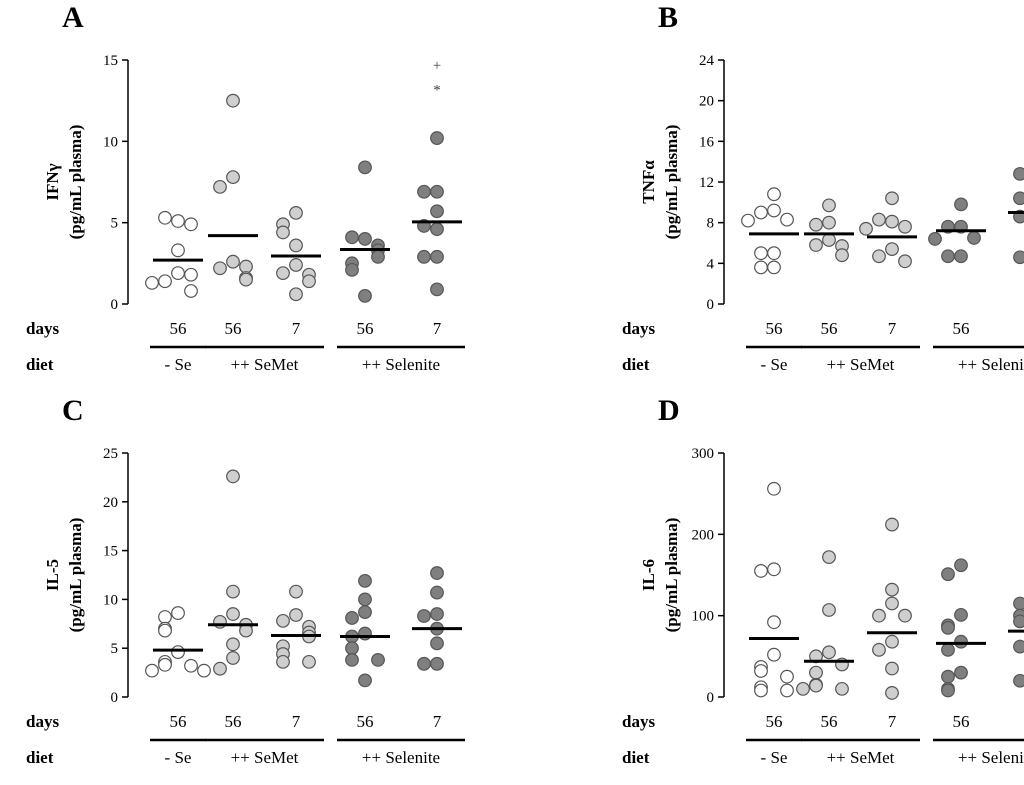 The width and height of the screenshot is (1024, 785). Describe the element at coordinates (110, 142) in the screenshot. I see `y-tick-label: 10` at that location.